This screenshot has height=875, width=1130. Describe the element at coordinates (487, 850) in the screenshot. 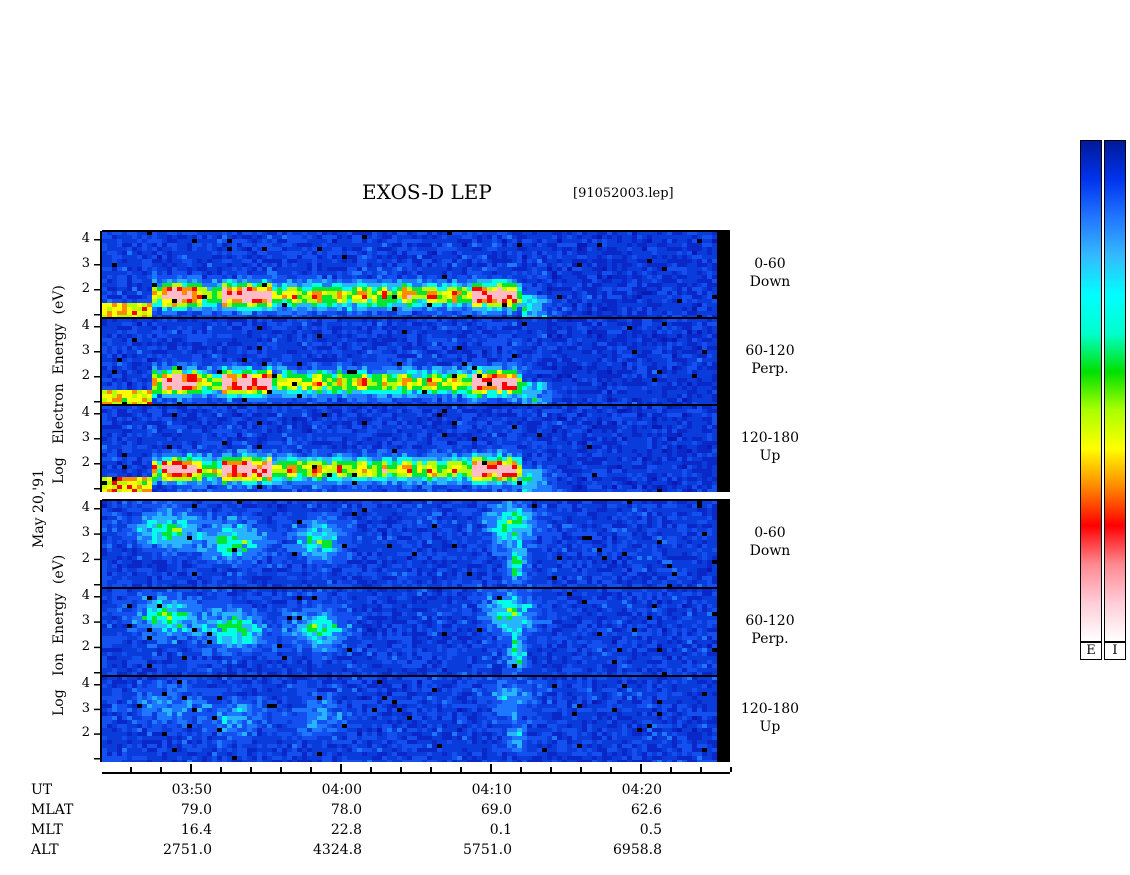

I see `ephemeris-value: 5751.0` at that location.